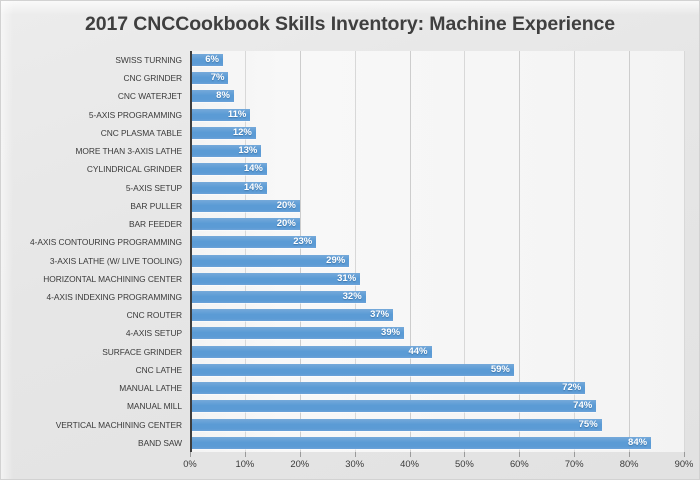  I want to click on bar-row: 84%, so click(437, 443).